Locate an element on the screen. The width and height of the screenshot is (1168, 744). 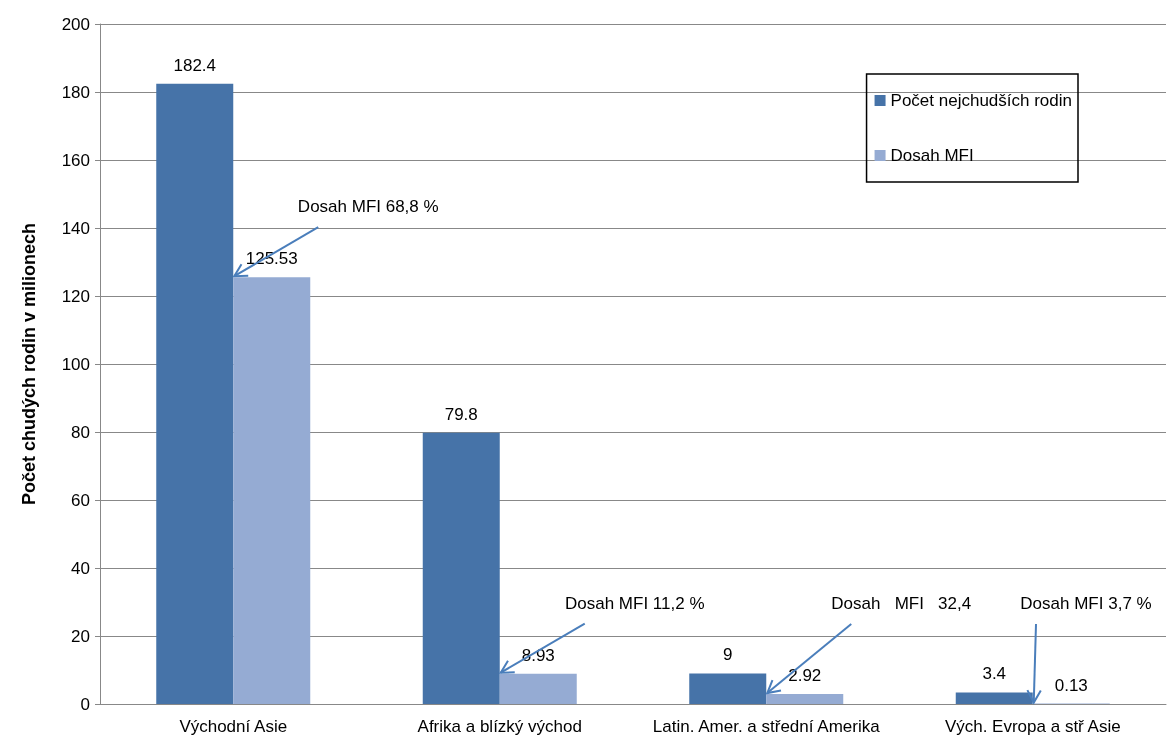
annotation: Dosah MFI 3,7 % is located at coordinates (1086, 603).